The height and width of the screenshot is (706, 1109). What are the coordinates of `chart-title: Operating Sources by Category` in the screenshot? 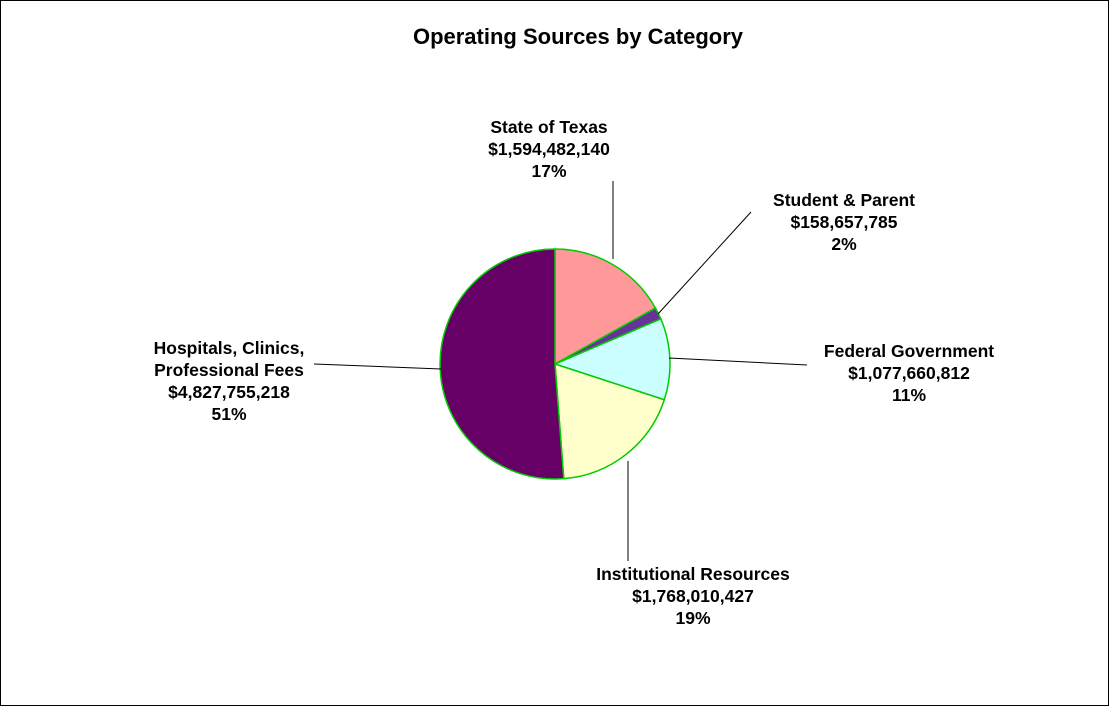 It's located at (578, 36).